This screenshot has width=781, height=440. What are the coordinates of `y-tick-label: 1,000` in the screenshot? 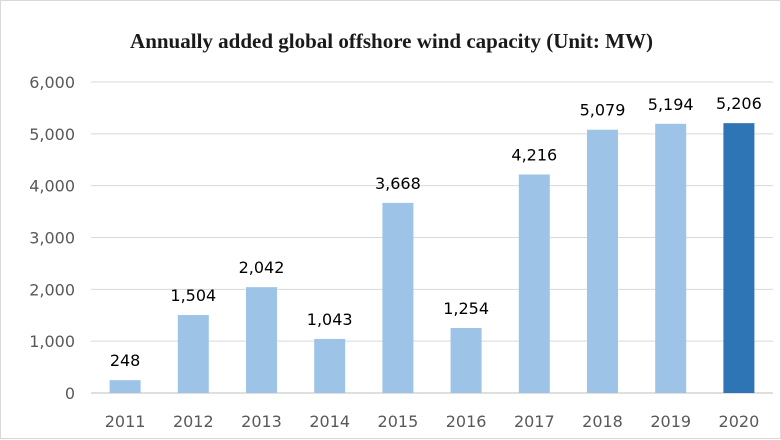 It's located at (52, 341).